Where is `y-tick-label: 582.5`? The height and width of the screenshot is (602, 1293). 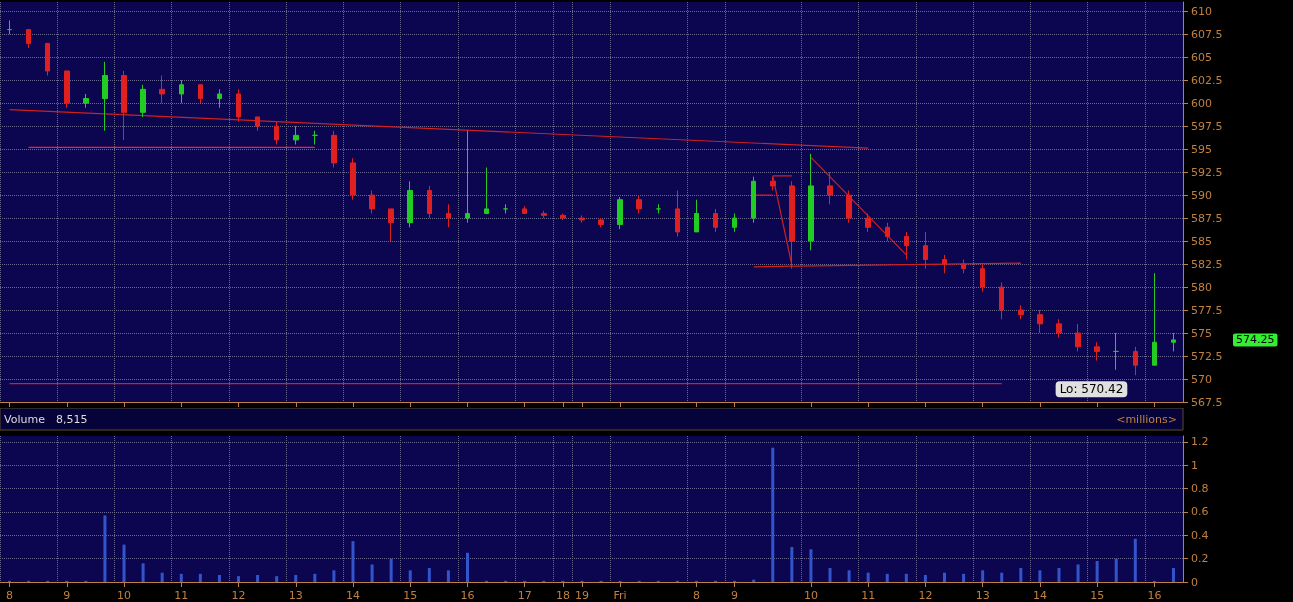 y-tick-label: 582.5 is located at coordinates (1207, 264).